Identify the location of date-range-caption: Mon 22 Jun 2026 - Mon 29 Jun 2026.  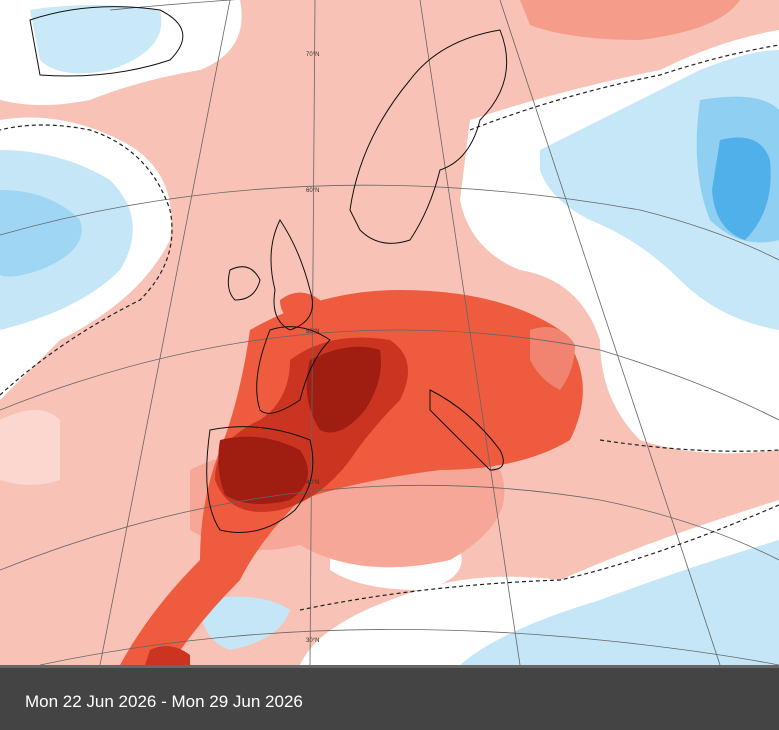
(164, 701).